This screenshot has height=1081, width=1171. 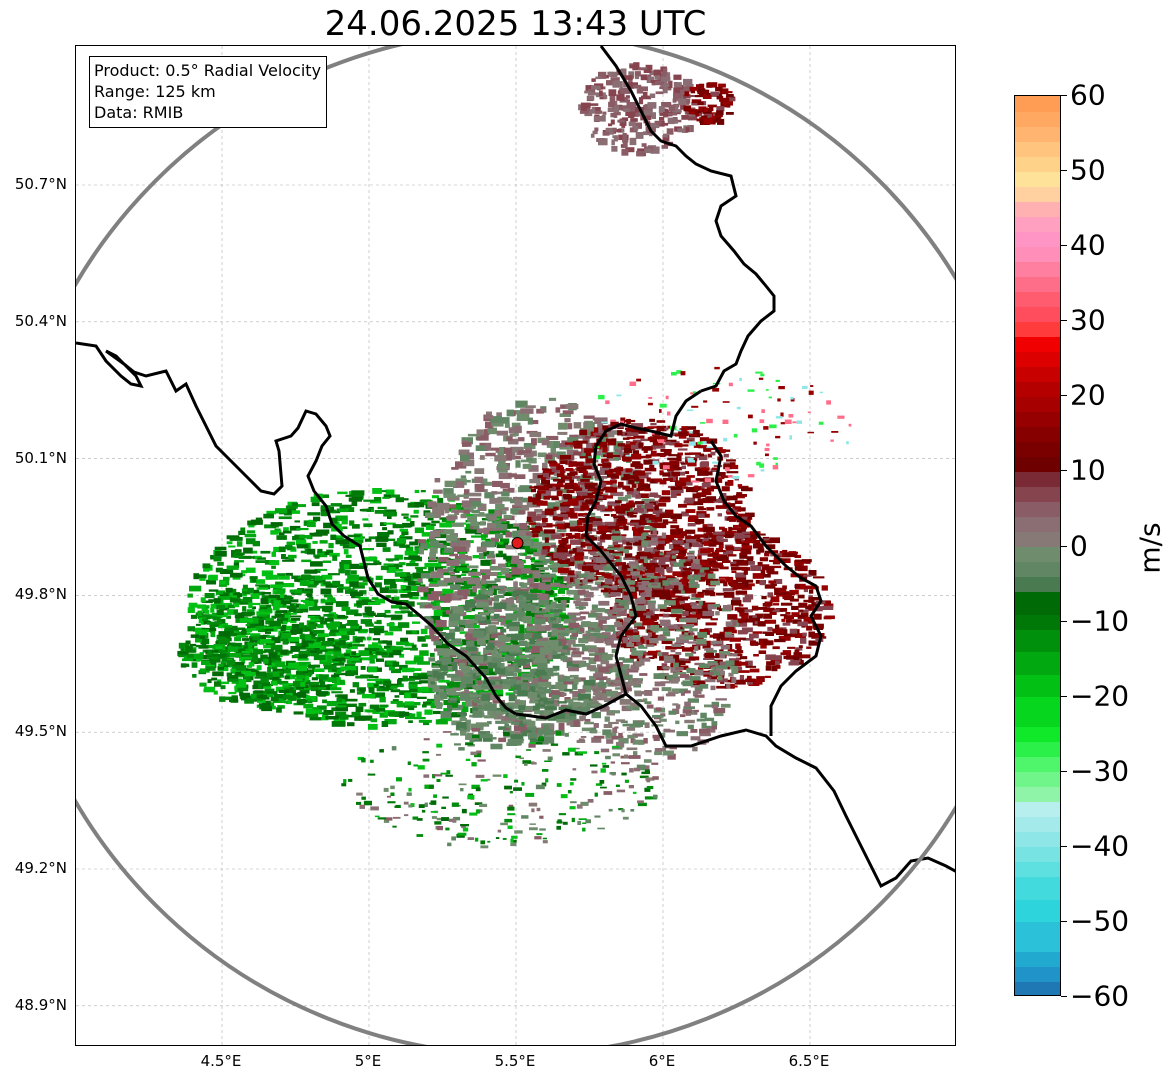 I want to click on echo-cell-1938, so click(x=318, y=692).